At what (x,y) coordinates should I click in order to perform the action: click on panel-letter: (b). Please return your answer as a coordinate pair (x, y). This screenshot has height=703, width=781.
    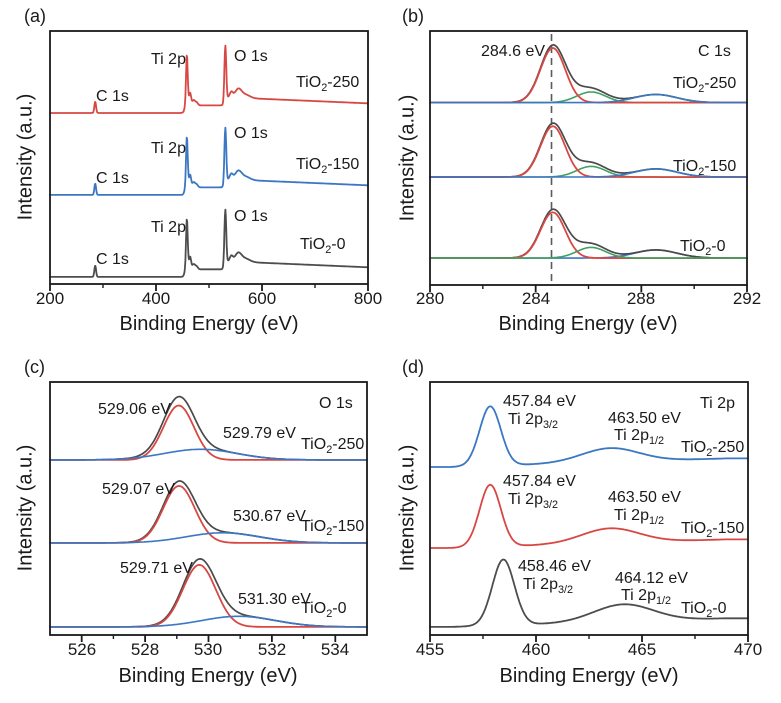
    Looking at the image, I should click on (413, 16).